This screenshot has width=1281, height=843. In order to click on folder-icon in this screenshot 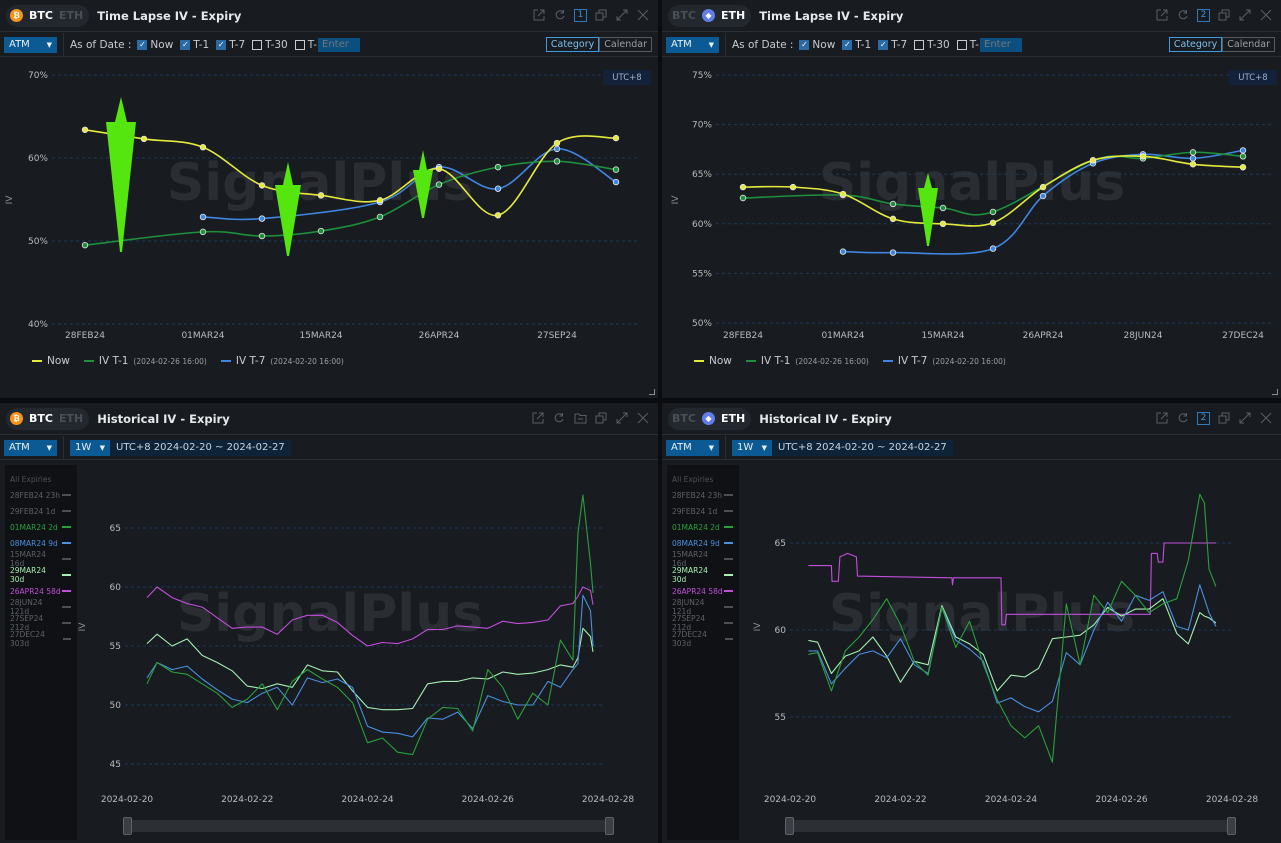, I will do `click(580, 418)`.